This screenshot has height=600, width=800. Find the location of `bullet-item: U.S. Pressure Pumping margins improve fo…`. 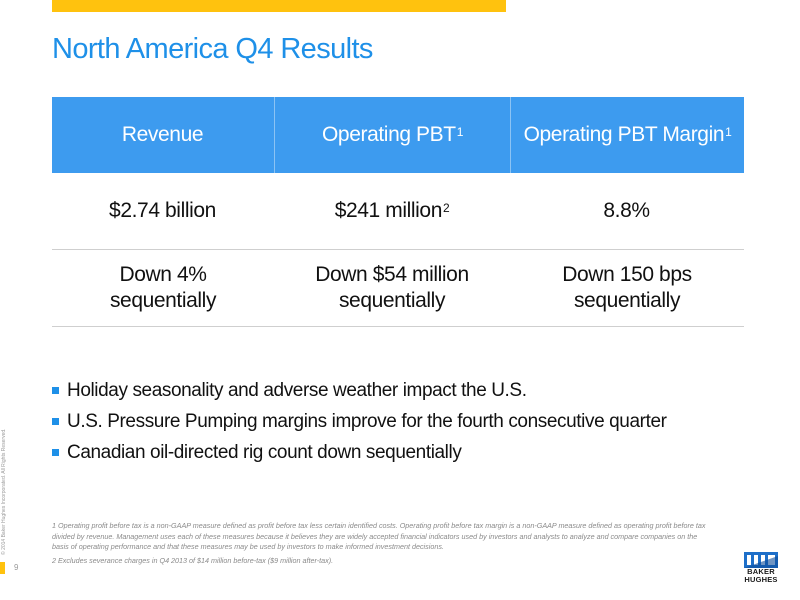

bullet-item: U.S. Pressure Pumping margins improve fo… is located at coordinates (359, 421).